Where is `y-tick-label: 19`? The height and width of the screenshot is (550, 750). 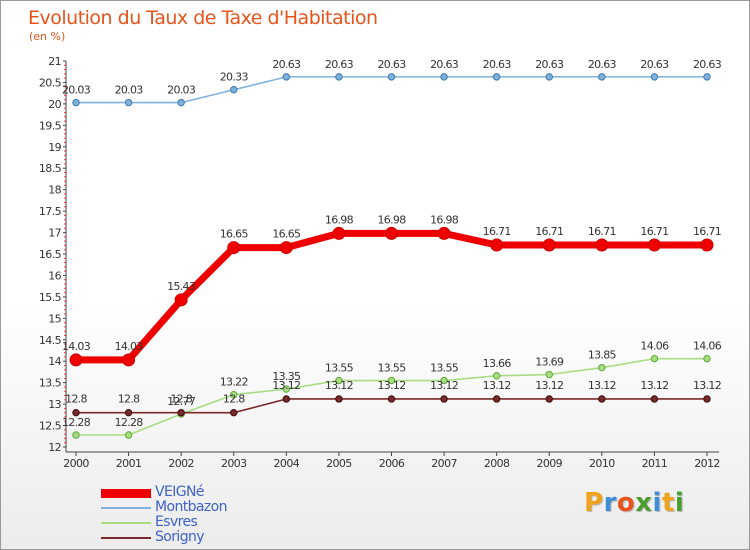
y-tick-label: 19 is located at coordinates (54, 147).